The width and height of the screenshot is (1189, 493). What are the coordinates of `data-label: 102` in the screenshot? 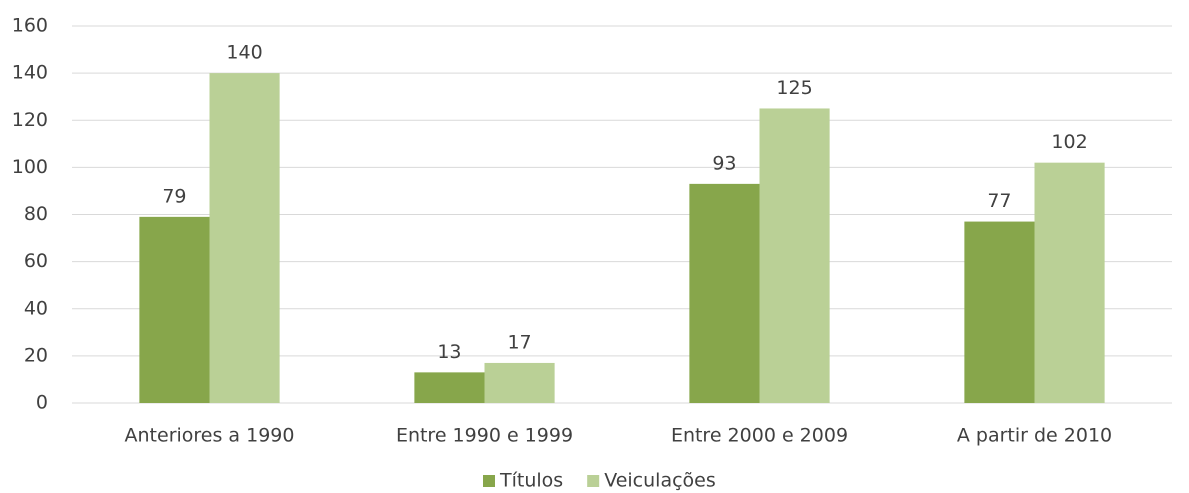 It's located at (1069, 142).